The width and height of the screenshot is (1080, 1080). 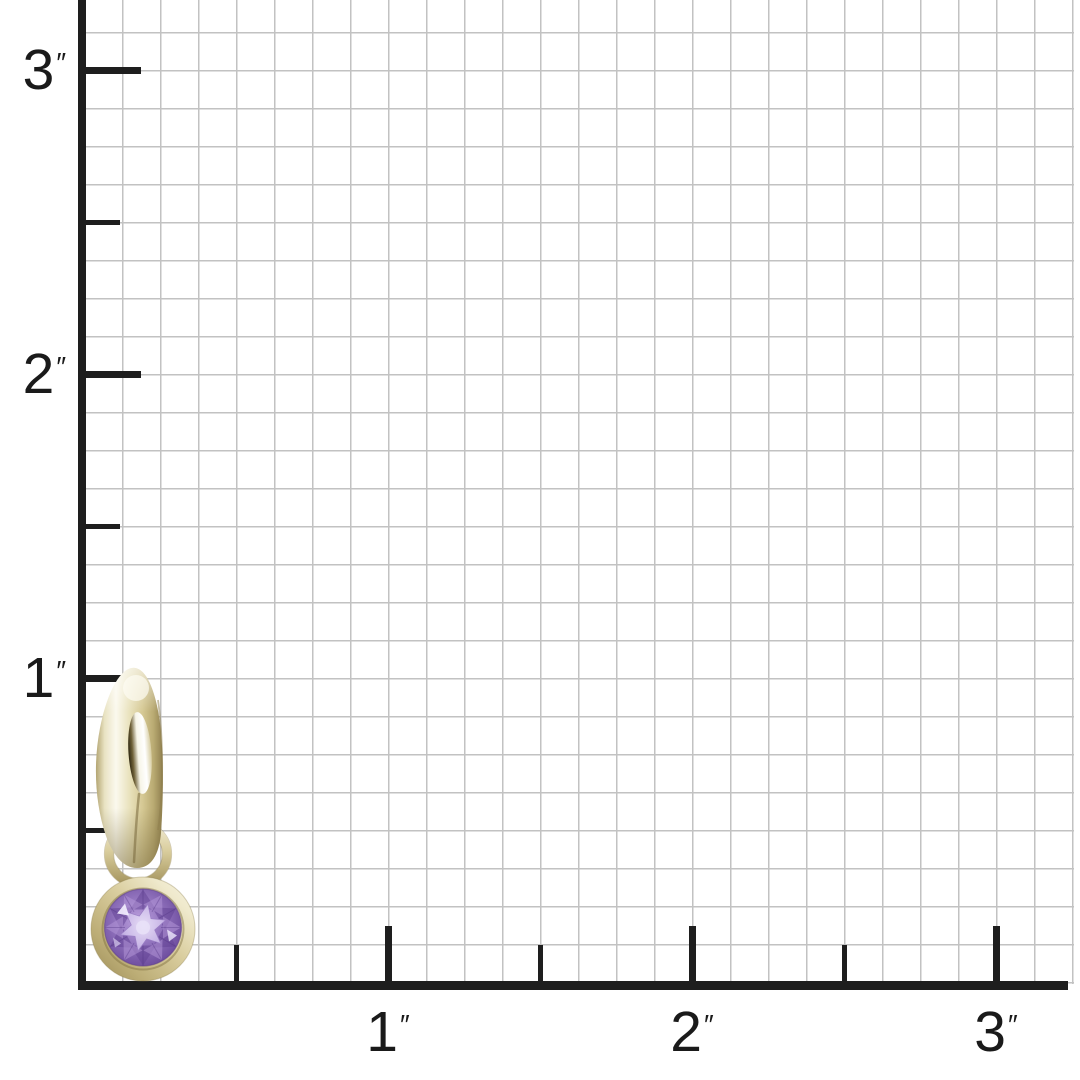 I want to click on x-axis-minor-tick-1p5in, so click(x=540, y=963).